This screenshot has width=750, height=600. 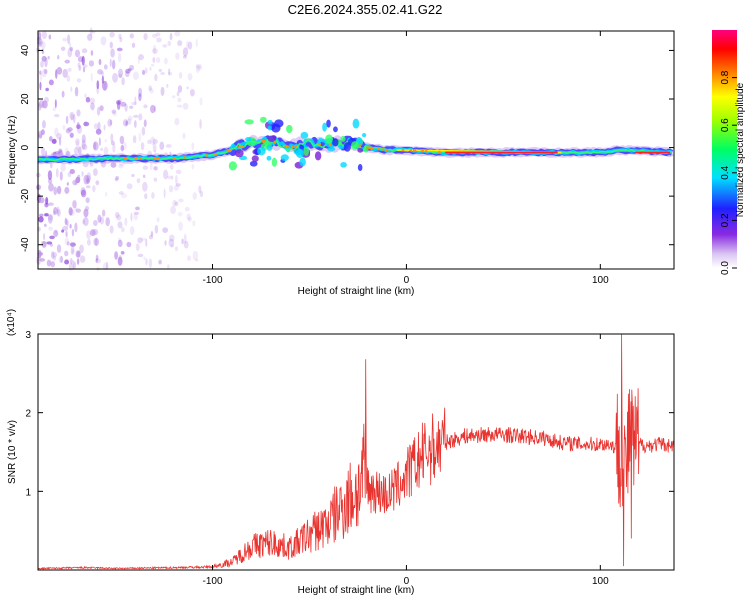 I want to click on colorbar-tick-label: 0.8, so click(x=725, y=77).